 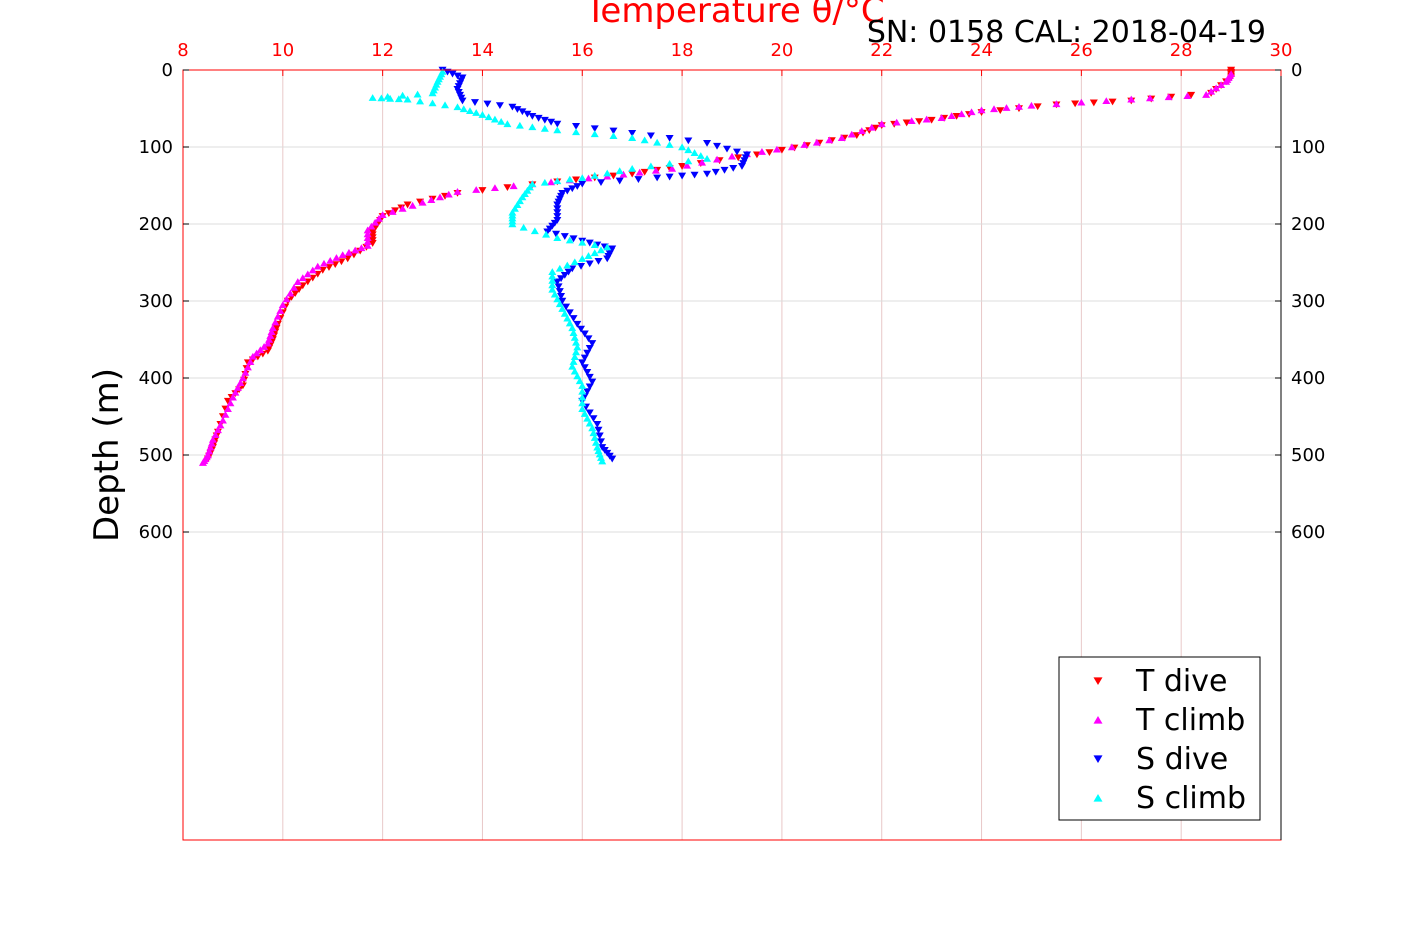 What do you see at coordinates (1098, 681) in the screenshot?
I see `legend-marker-t-dive` at bounding box center [1098, 681].